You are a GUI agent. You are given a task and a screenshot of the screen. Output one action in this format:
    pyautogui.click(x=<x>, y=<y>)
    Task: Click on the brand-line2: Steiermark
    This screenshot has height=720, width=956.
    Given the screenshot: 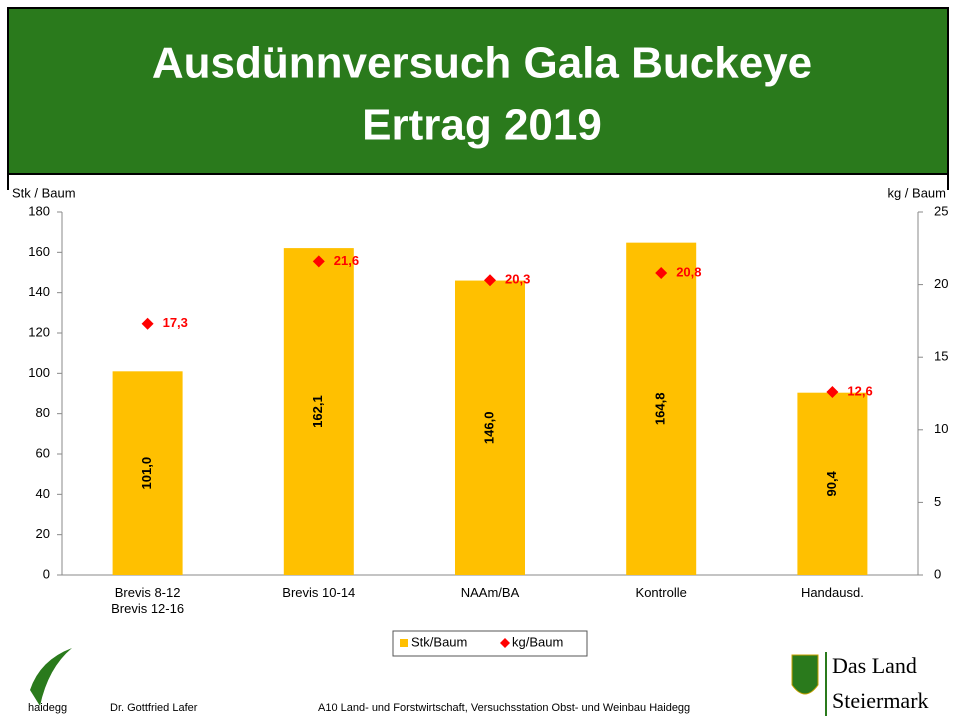 What is the action you would take?
    pyautogui.click(x=880, y=700)
    